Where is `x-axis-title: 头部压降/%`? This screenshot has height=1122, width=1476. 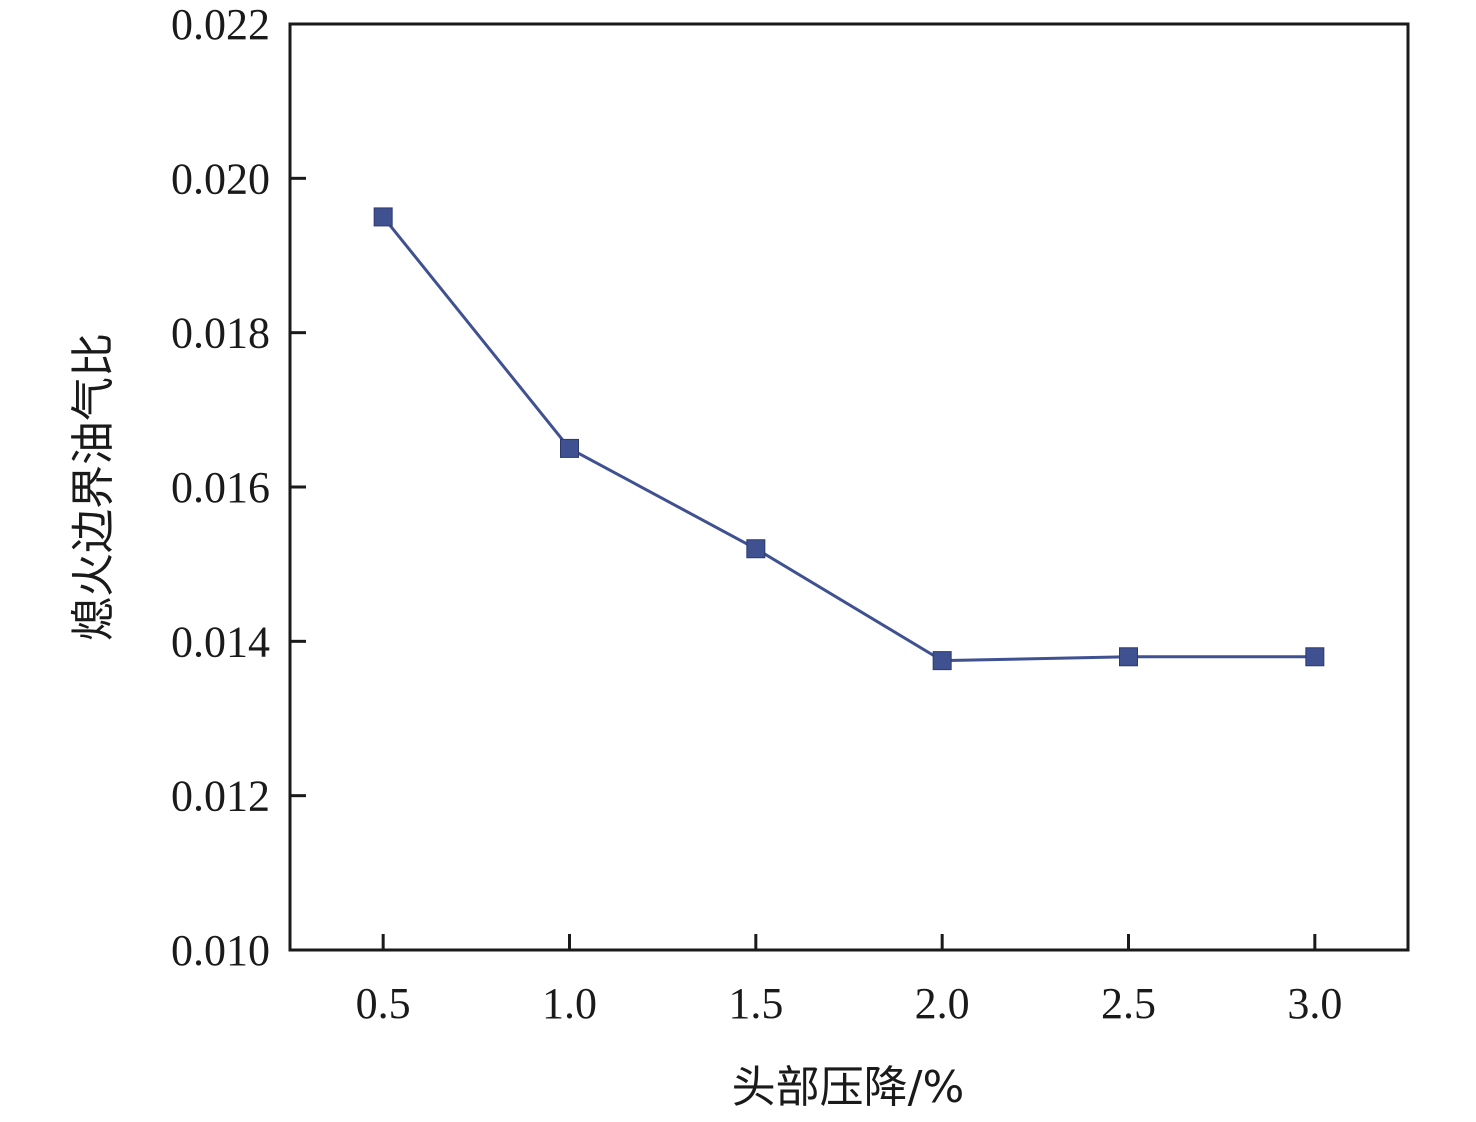
x-axis-title: 头部压降/% is located at coordinates (848, 1087).